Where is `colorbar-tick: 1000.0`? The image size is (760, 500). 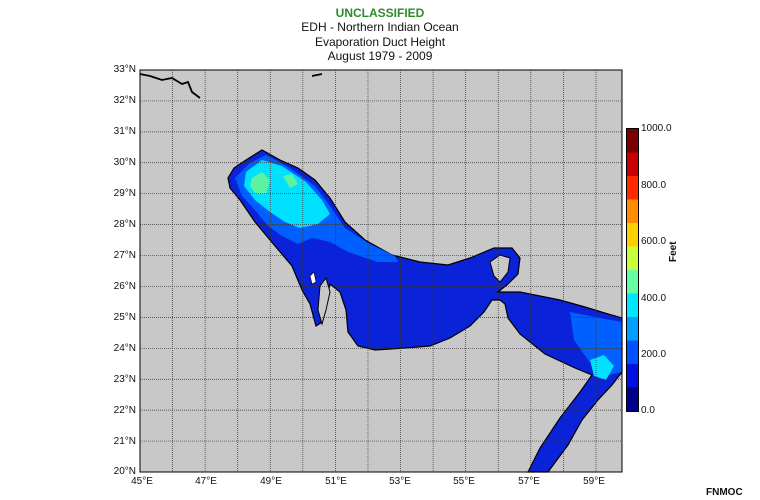 colorbar-tick: 1000.0 is located at coordinates (656, 128).